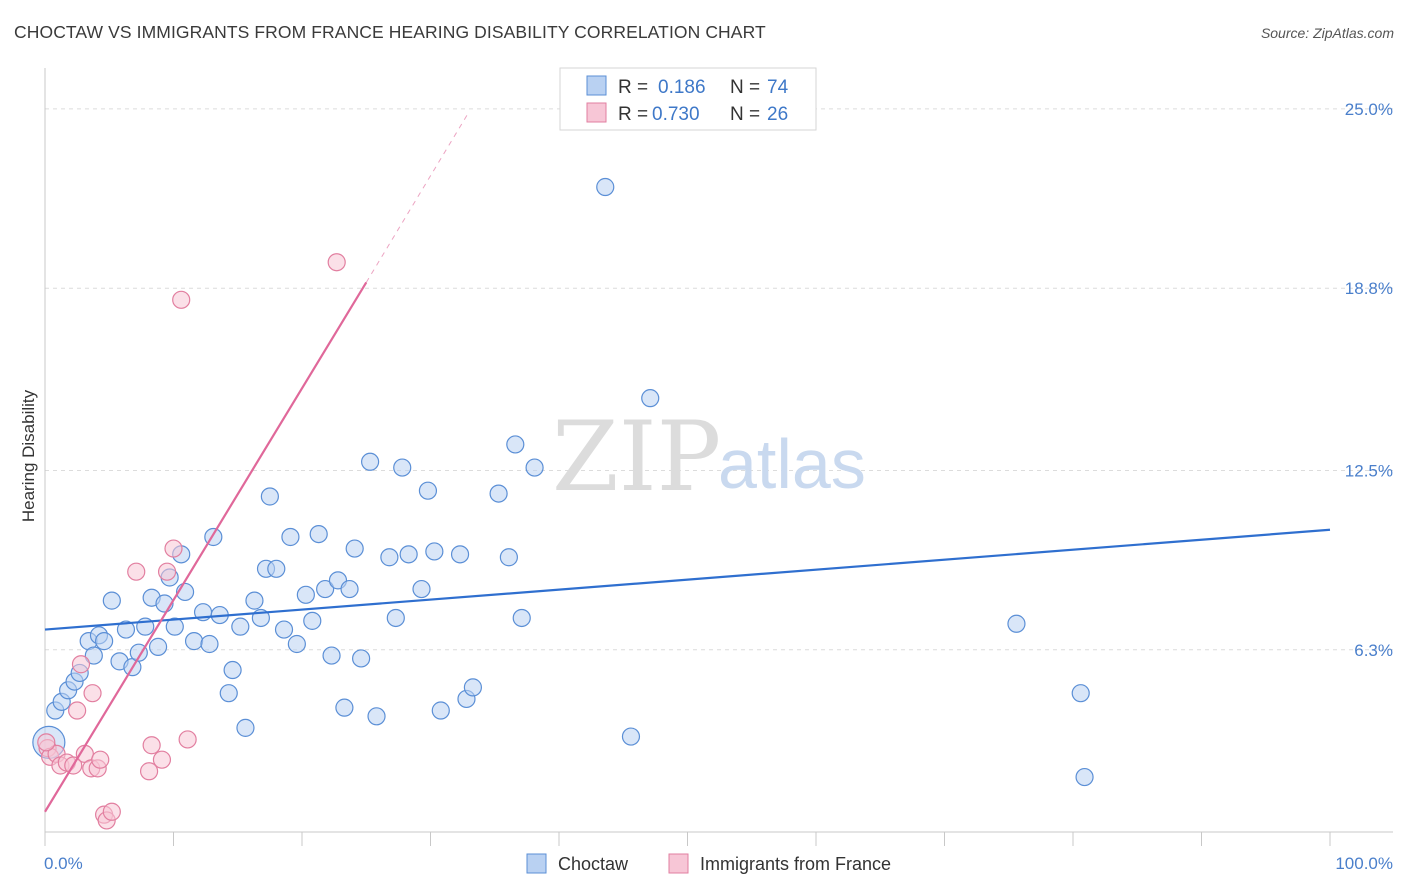 The height and width of the screenshot is (892, 1406). What do you see at coordinates (1373, 650) in the screenshot?
I see `y-tick-label-0: 6.3%` at bounding box center [1373, 650].